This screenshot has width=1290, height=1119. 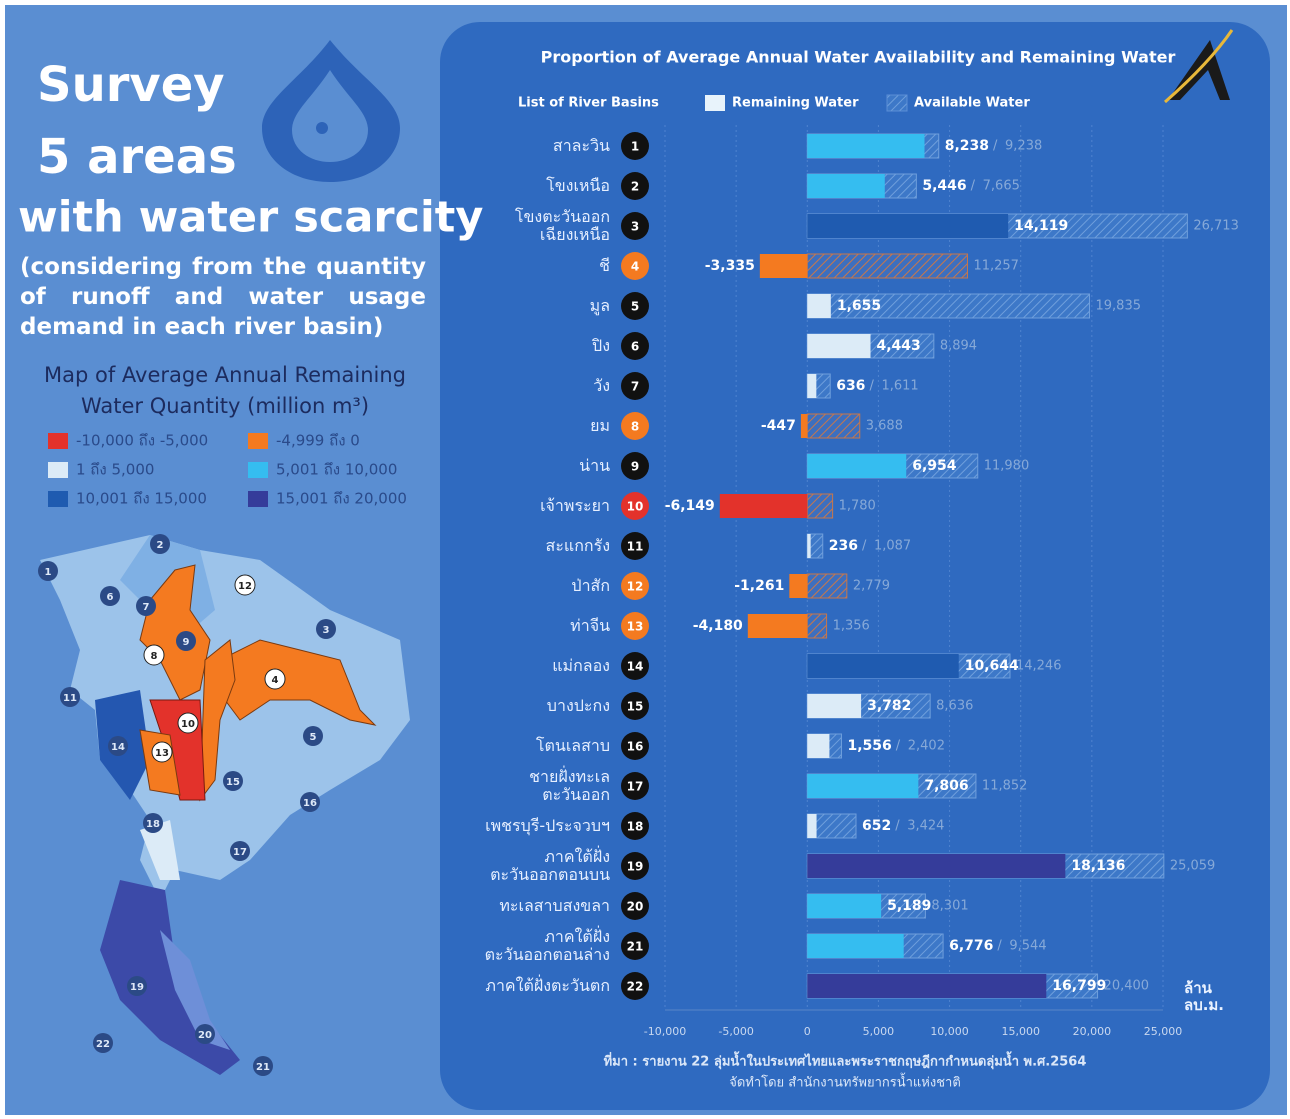 I want to click on map-badge-label: 11, so click(x=70, y=698).